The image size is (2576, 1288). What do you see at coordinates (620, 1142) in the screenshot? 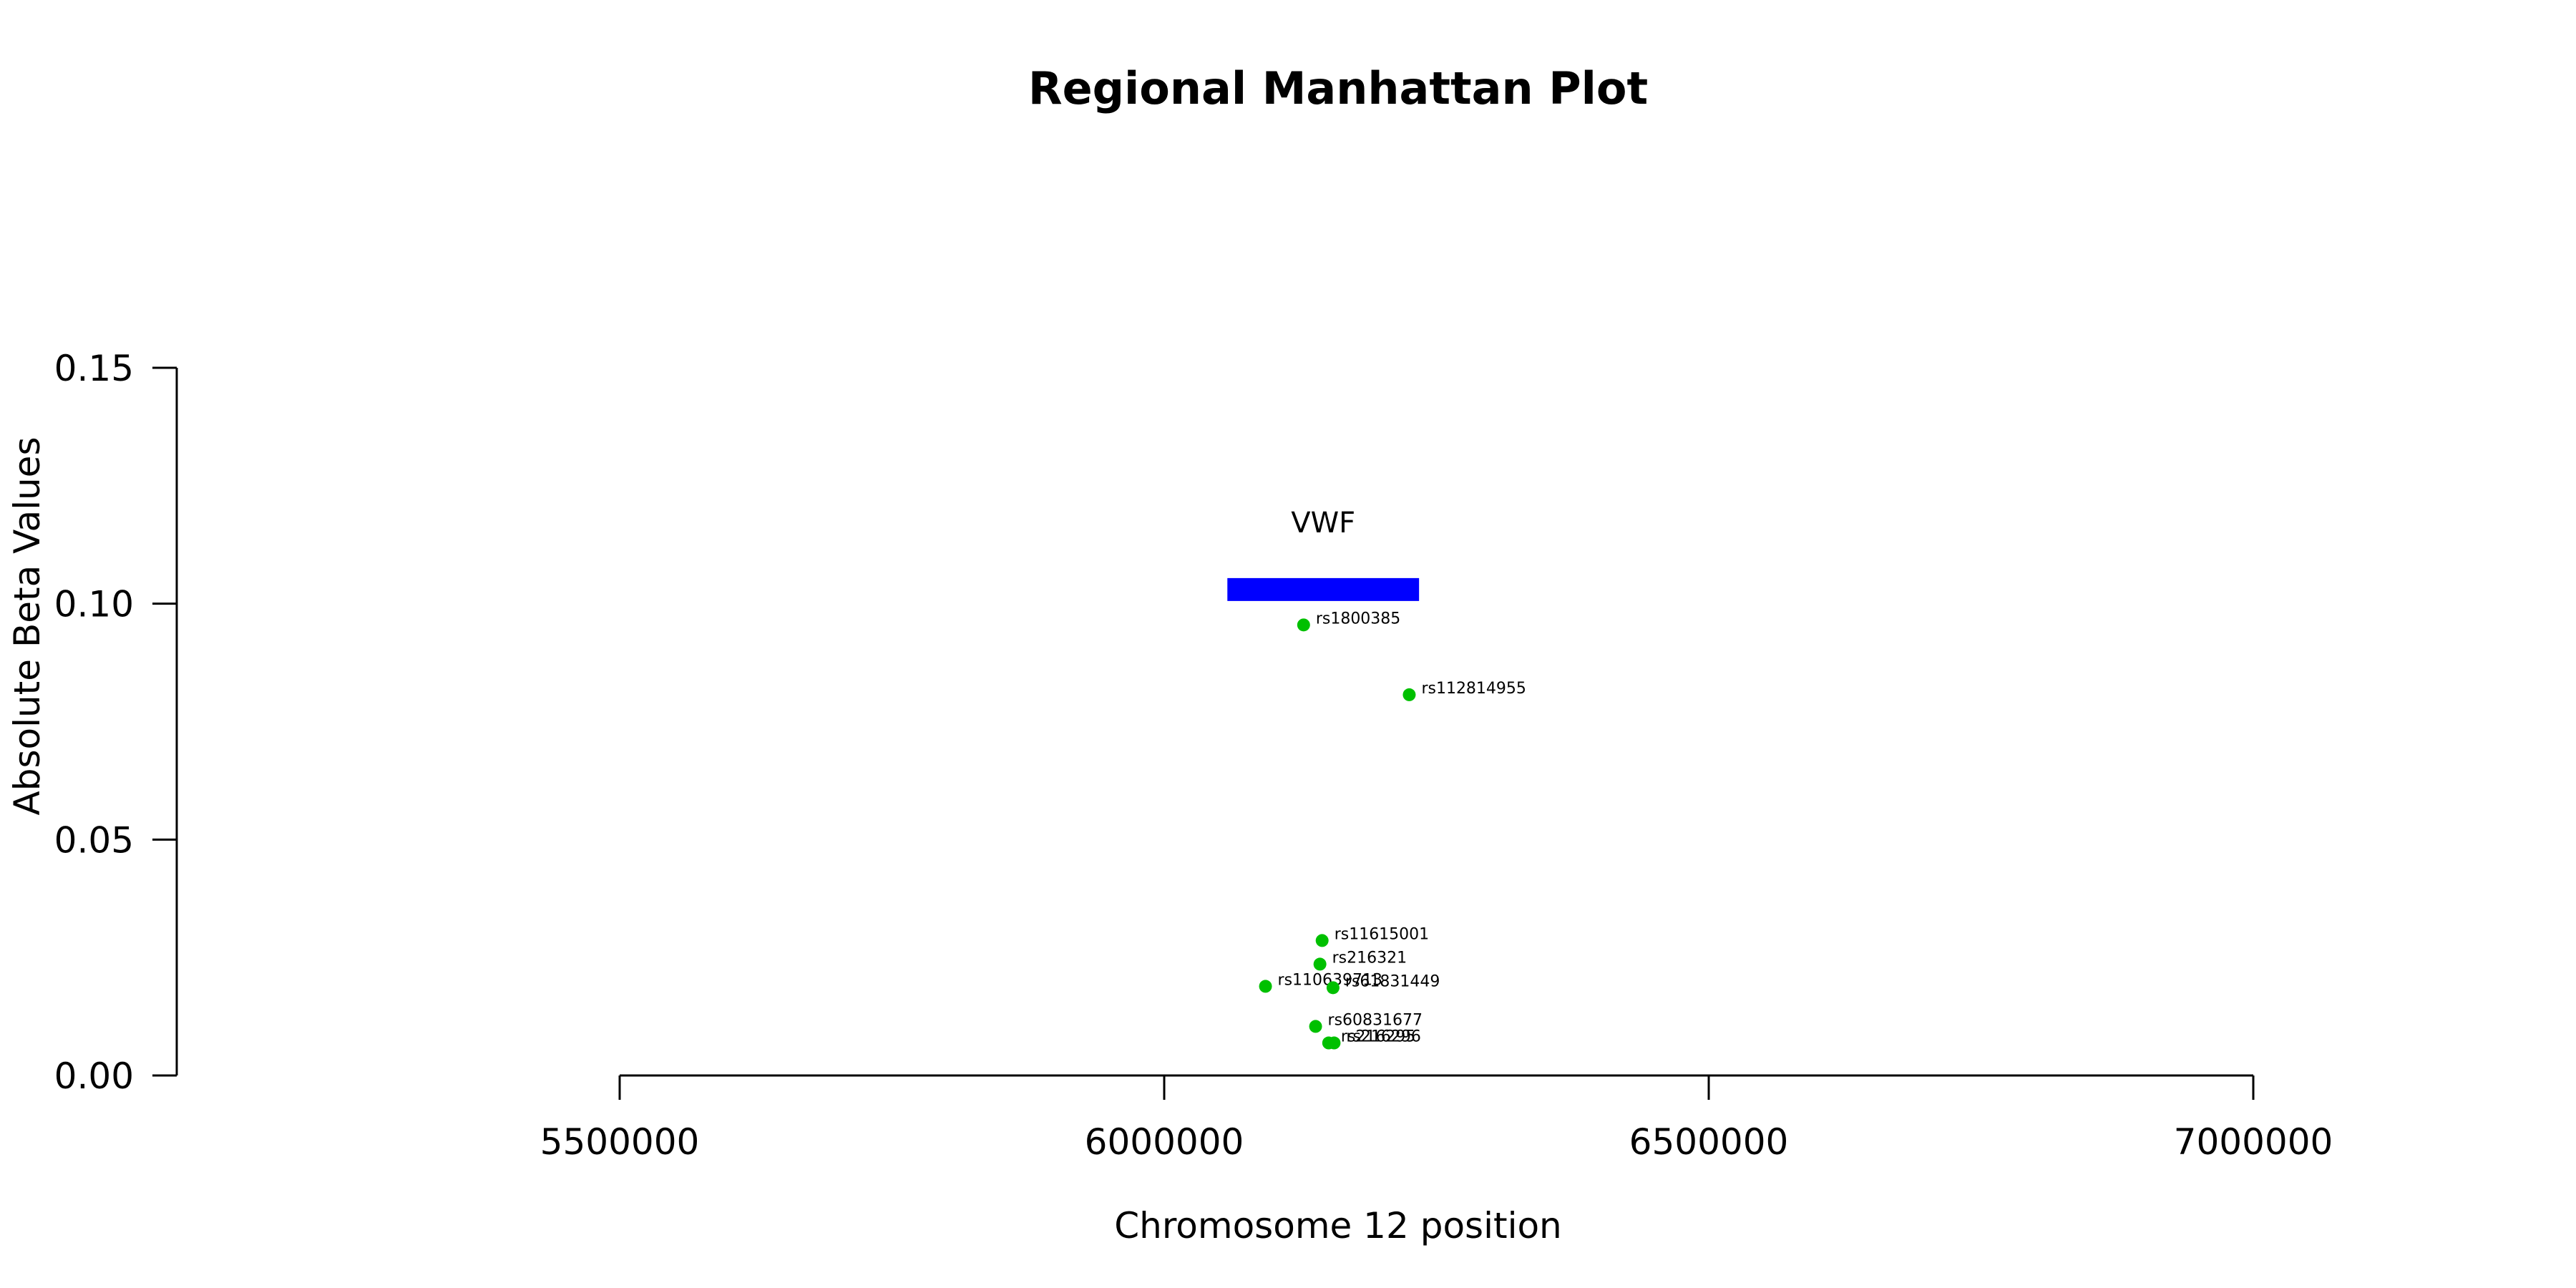
I see `x-tick-label: 5500000` at bounding box center [620, 1142].